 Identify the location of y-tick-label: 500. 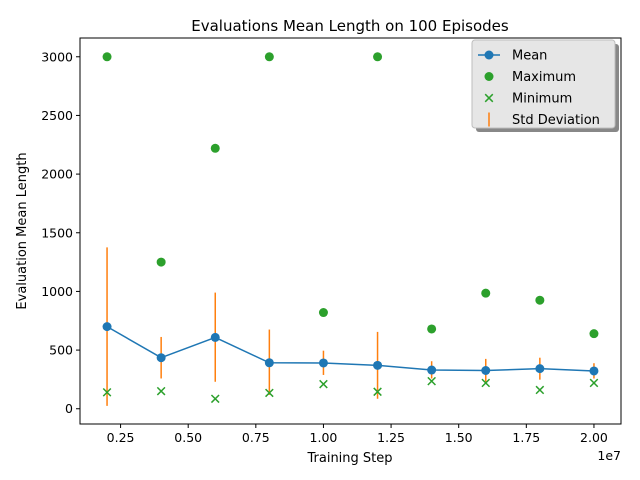
(61, 350).